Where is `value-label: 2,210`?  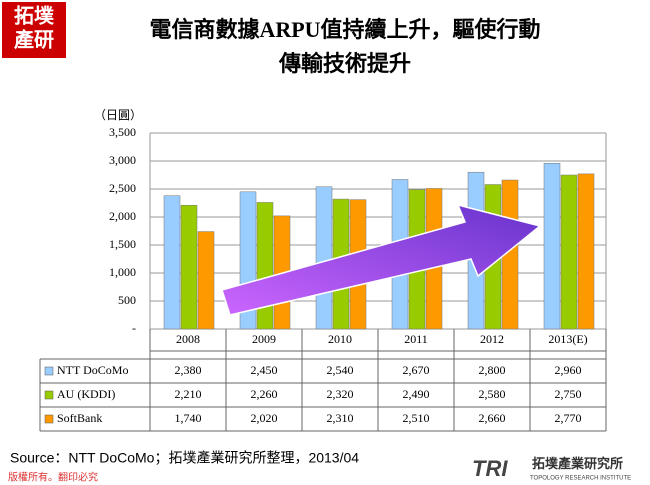
value-label: 2,210 is located at coordinates (188, 394).